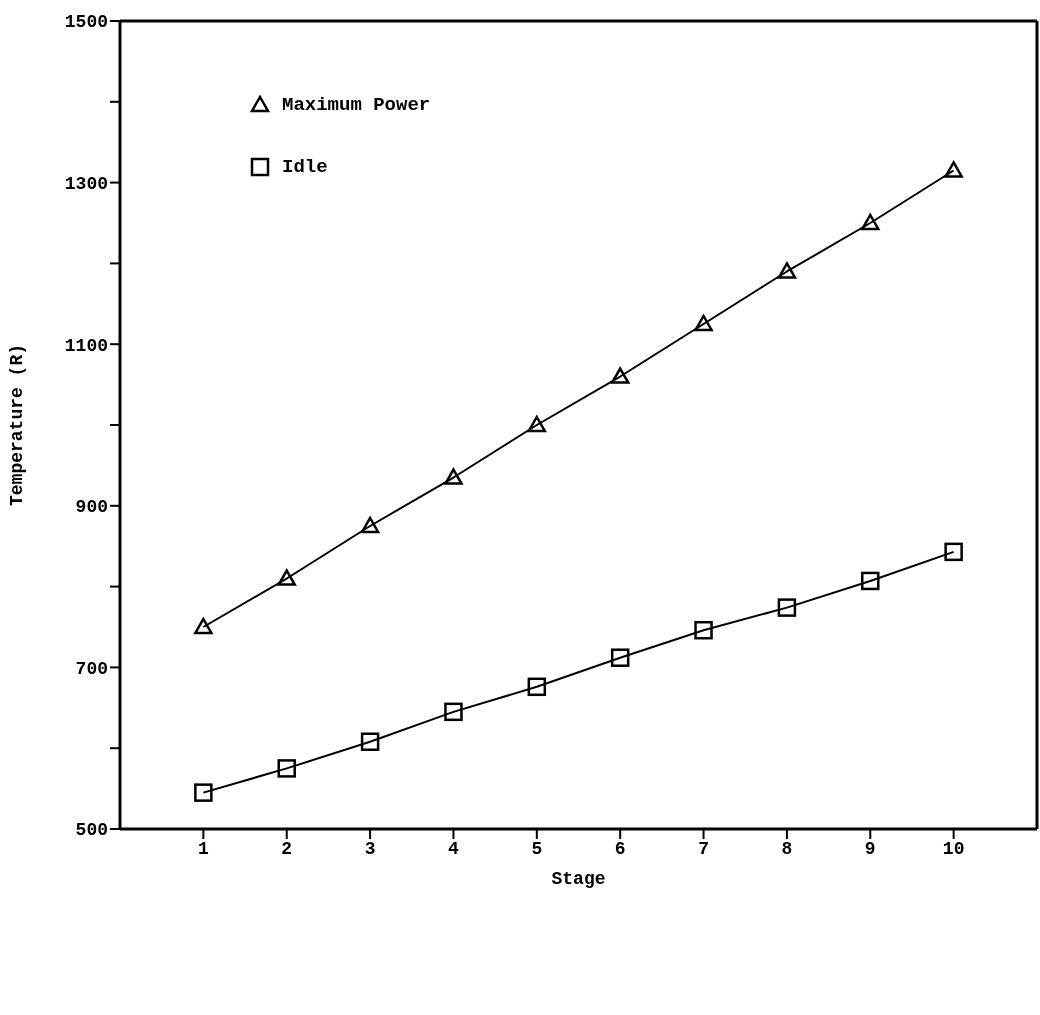 Image resolution: width=1040 pixels, height=1015 pixels. What do you see at coordinates (86, 22) in the screenshot?
I see `y-tick-label: 1500` at bounding box center [86, 22].